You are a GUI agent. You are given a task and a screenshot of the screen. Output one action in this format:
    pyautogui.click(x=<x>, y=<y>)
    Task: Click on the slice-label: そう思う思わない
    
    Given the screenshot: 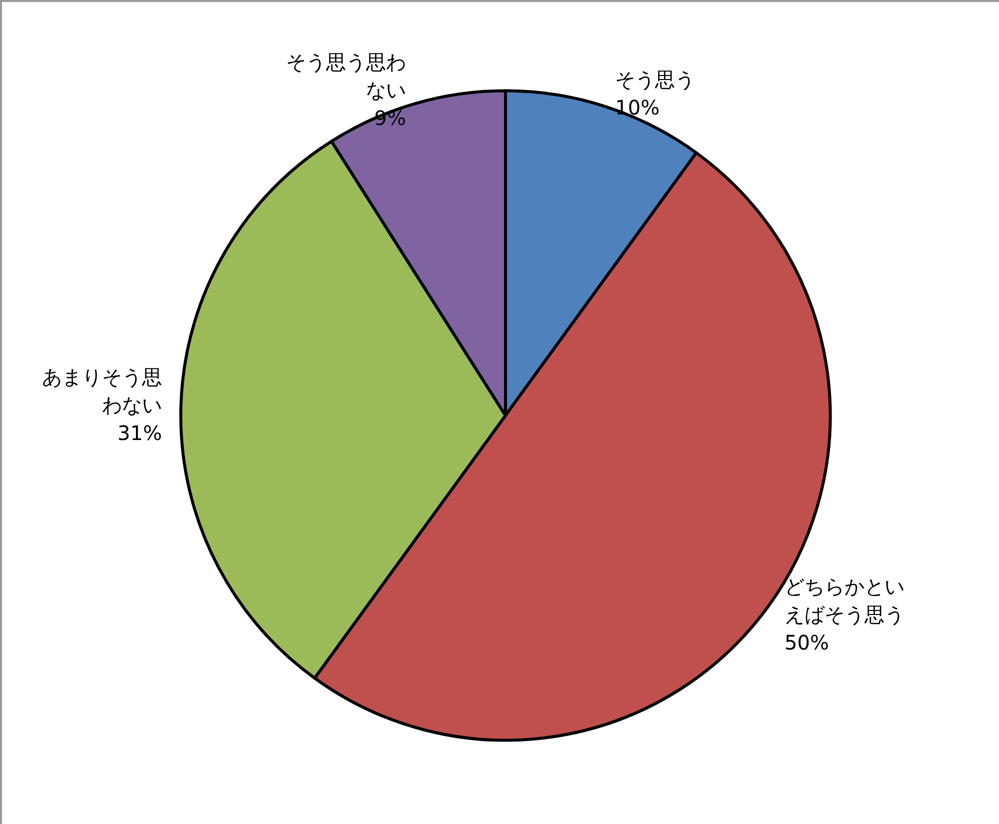 What is the action you would take?
    pyautogui.click(x=346, y=76)
    